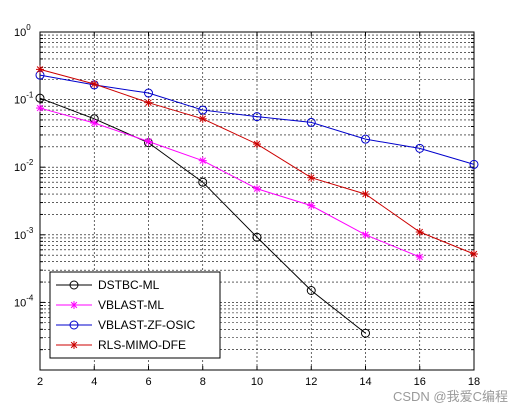 Image resolution: width=516 pixels, height=411 pixels. I want to click on y-tick-label: 10⁻³, so click(24, 234).